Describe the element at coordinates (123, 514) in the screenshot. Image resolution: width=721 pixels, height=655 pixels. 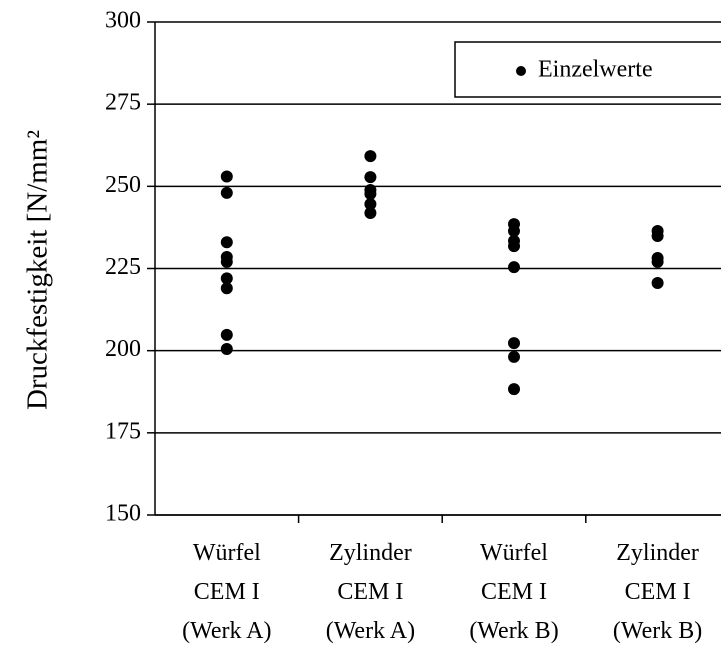
I see `y-tick-label: 150` at that location.